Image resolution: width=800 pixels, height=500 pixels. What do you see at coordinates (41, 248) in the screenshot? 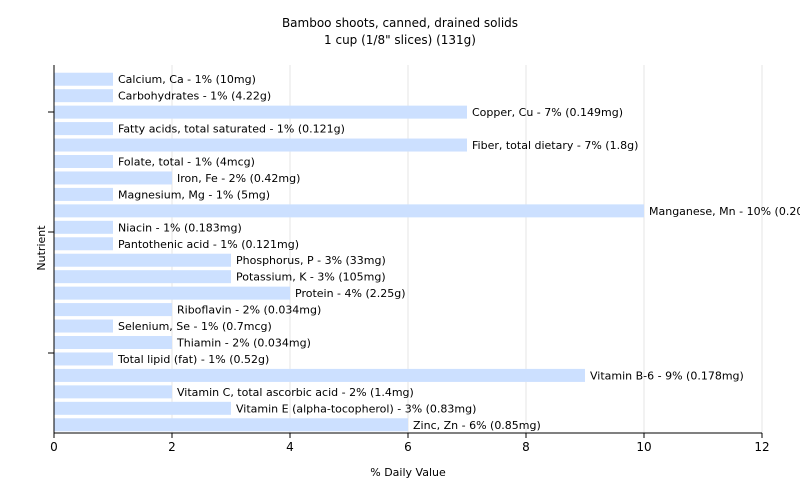
I see `y-axis-label: Nutrient` at bounding box center [41, 248].